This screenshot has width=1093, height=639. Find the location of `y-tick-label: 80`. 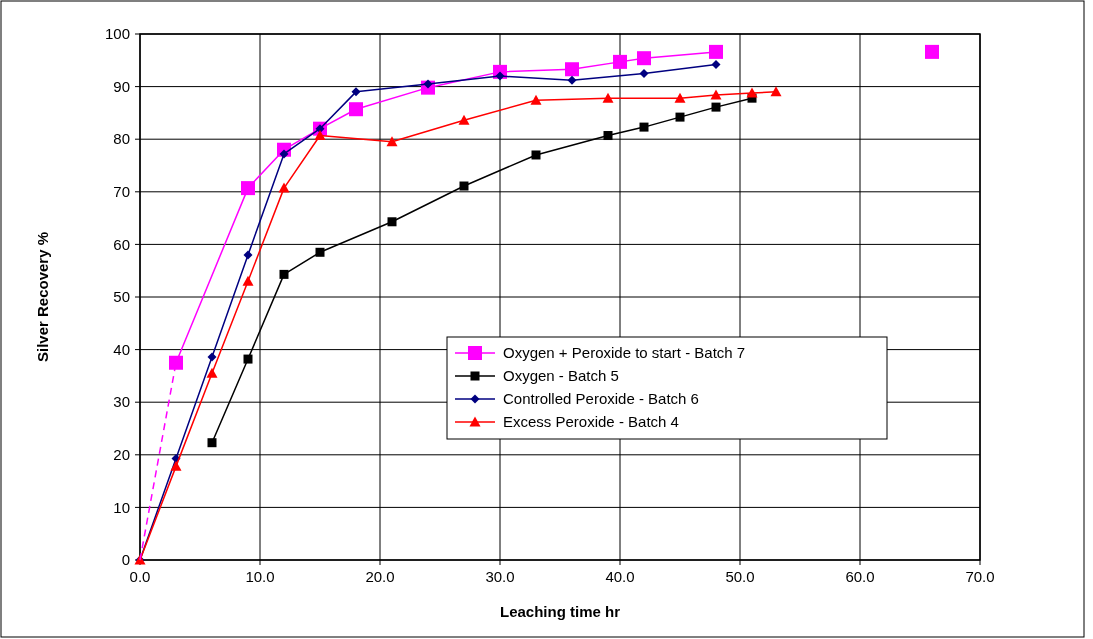

y-tick-label: 80 is located at coordinates (121, 139).